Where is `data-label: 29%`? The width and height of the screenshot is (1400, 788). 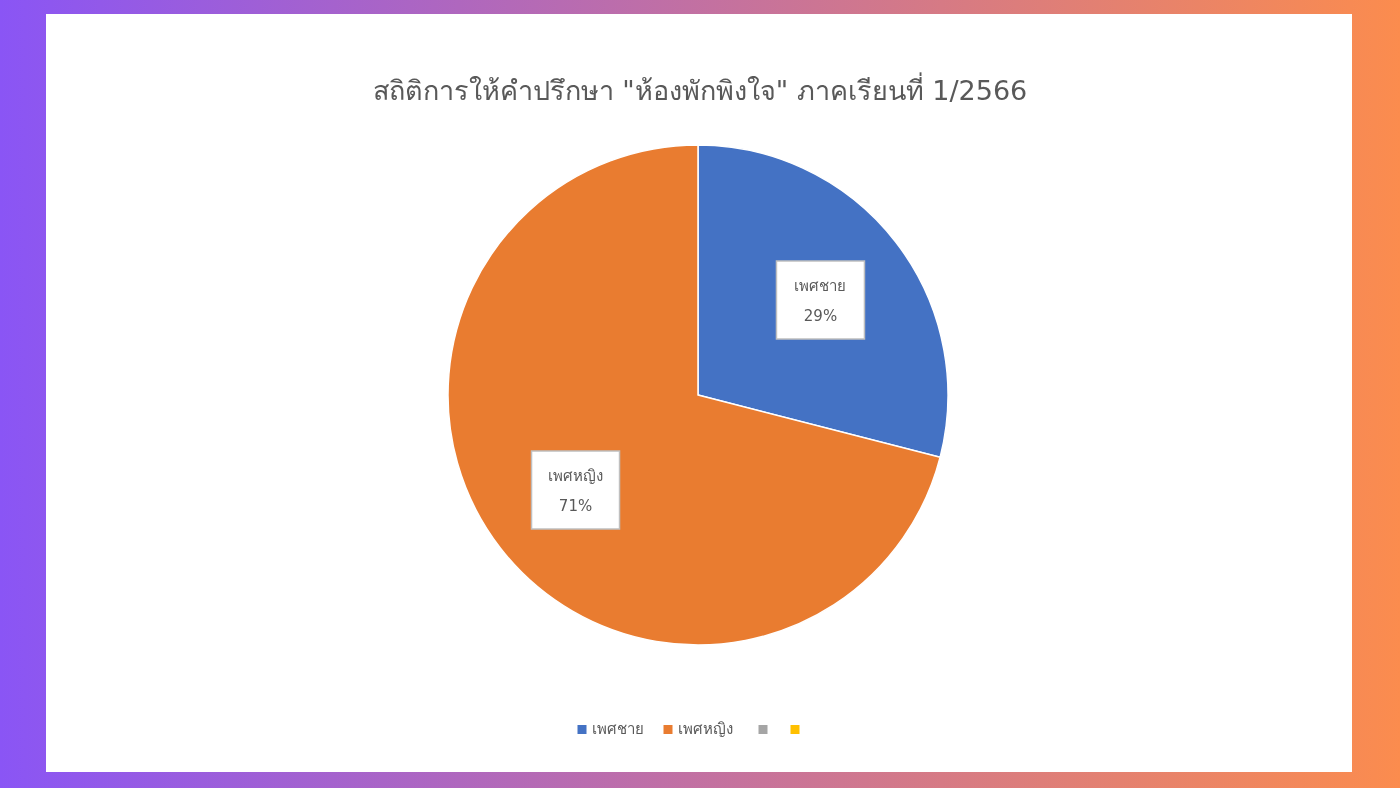
data-label: 29% is located at coordinates (820, 316).